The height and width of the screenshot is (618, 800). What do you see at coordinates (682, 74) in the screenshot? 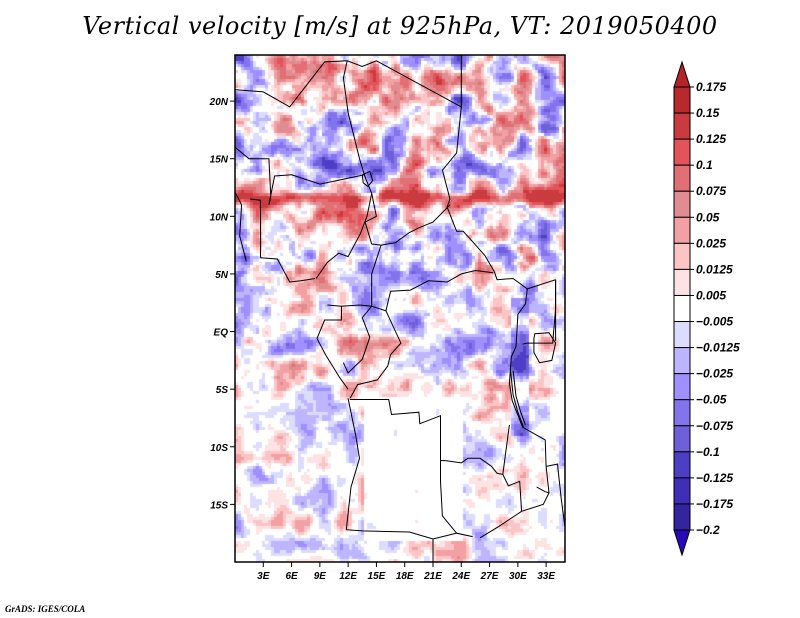
I see `colorbar-top-arrow` at bounding box center [682, 74].